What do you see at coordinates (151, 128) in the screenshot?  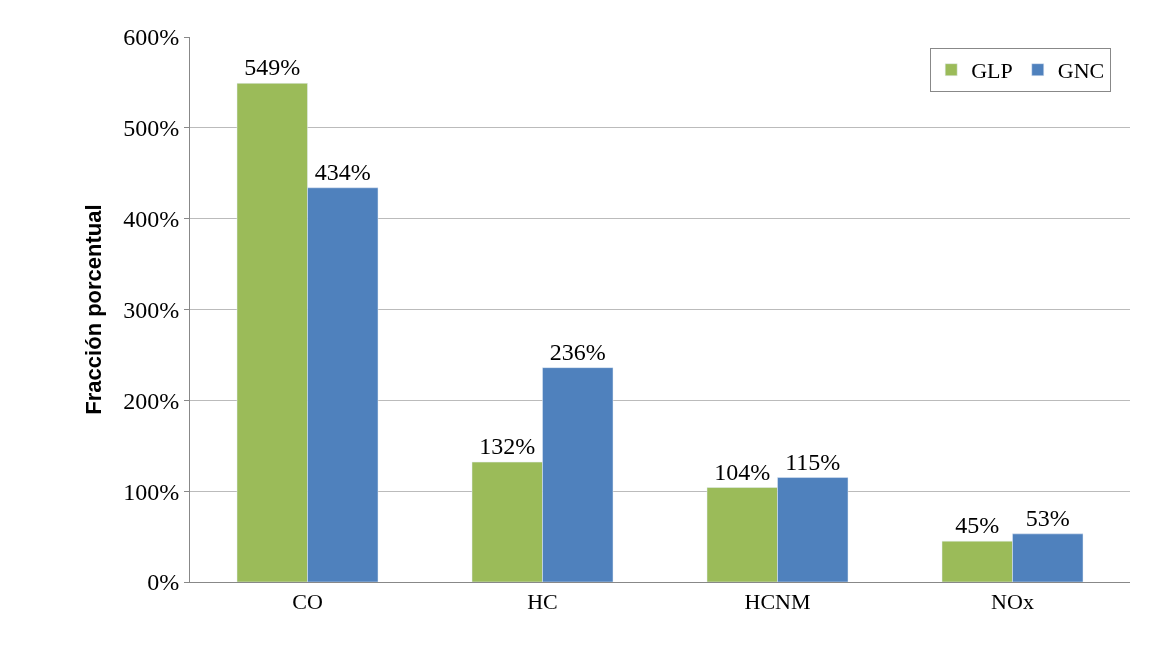 I see `y-tick-label: 500%` at bounding box center [151, 128].